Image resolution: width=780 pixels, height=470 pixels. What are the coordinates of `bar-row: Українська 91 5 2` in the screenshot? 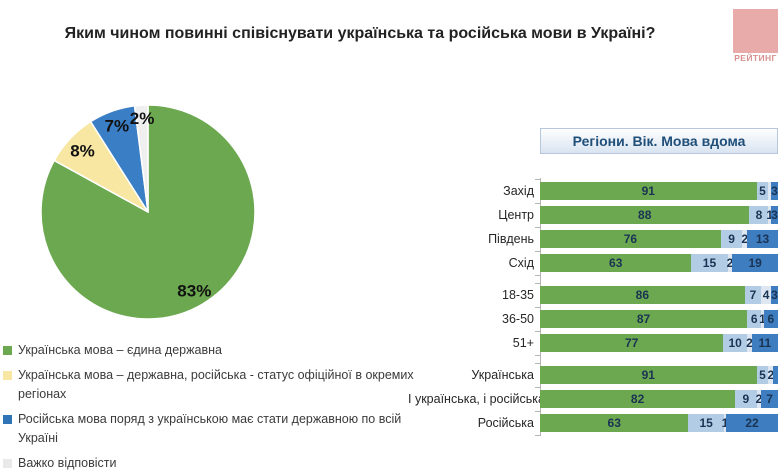 It's located at (593, 373).